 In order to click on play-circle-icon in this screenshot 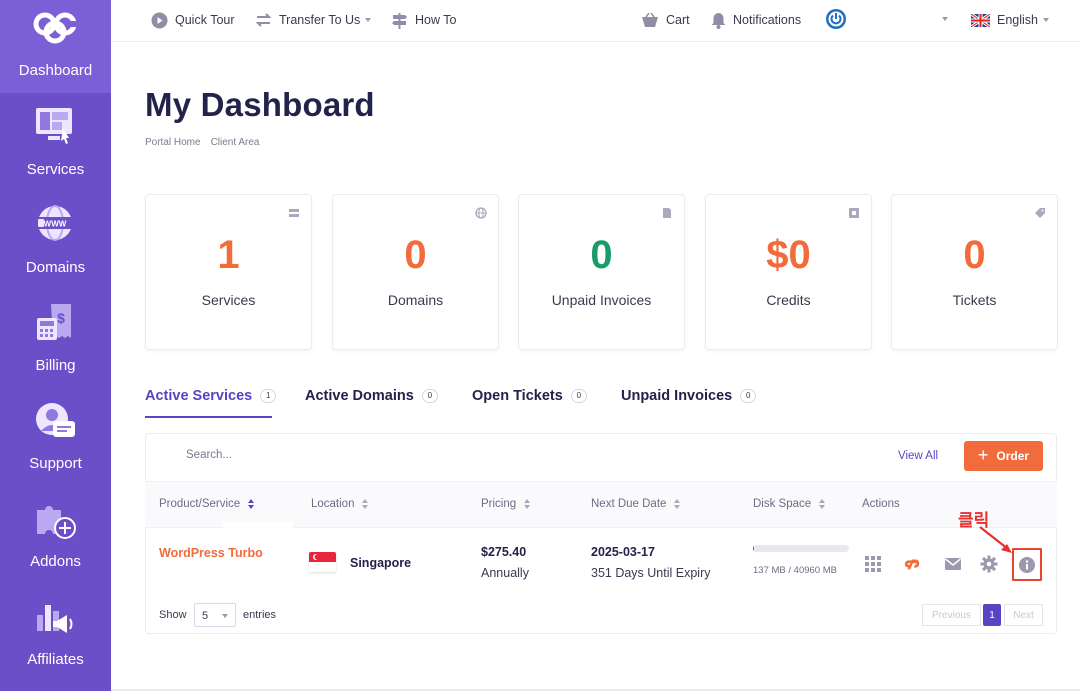, I will do `click(159, 20)`.